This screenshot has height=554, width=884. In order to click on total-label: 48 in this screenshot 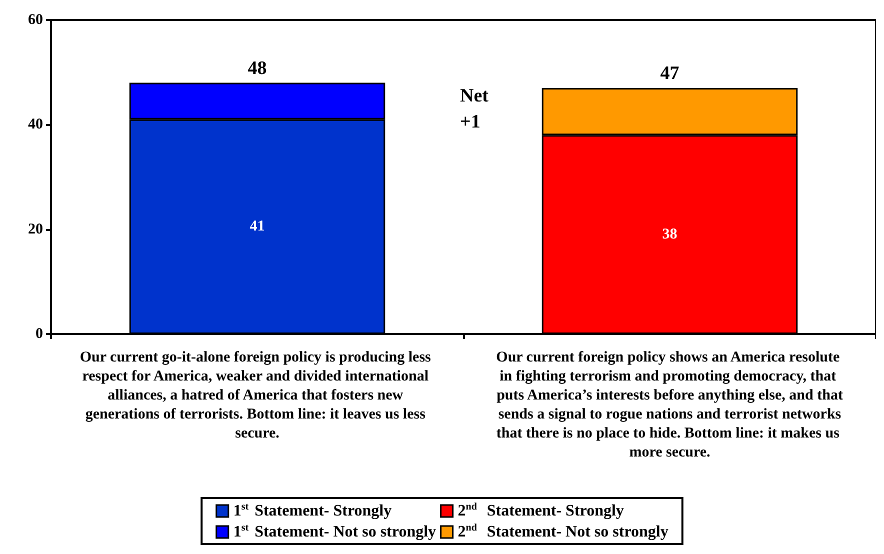, I will do `click(257, 68)`.